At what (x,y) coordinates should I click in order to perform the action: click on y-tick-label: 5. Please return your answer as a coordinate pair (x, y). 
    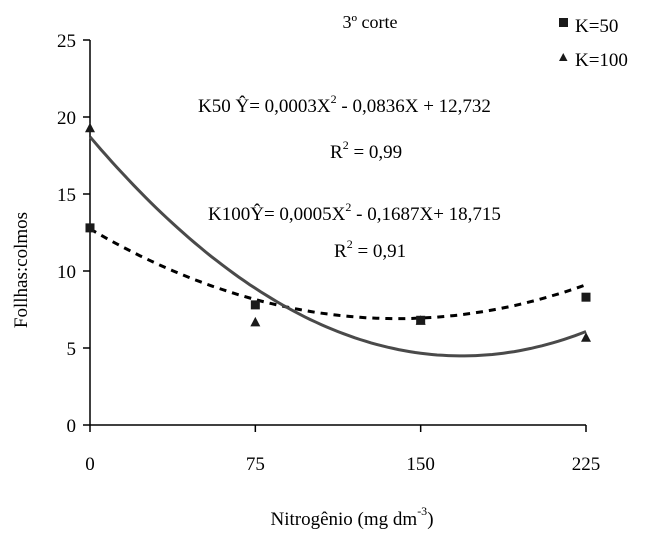
    Looking at the image, I should click on (72, 349).